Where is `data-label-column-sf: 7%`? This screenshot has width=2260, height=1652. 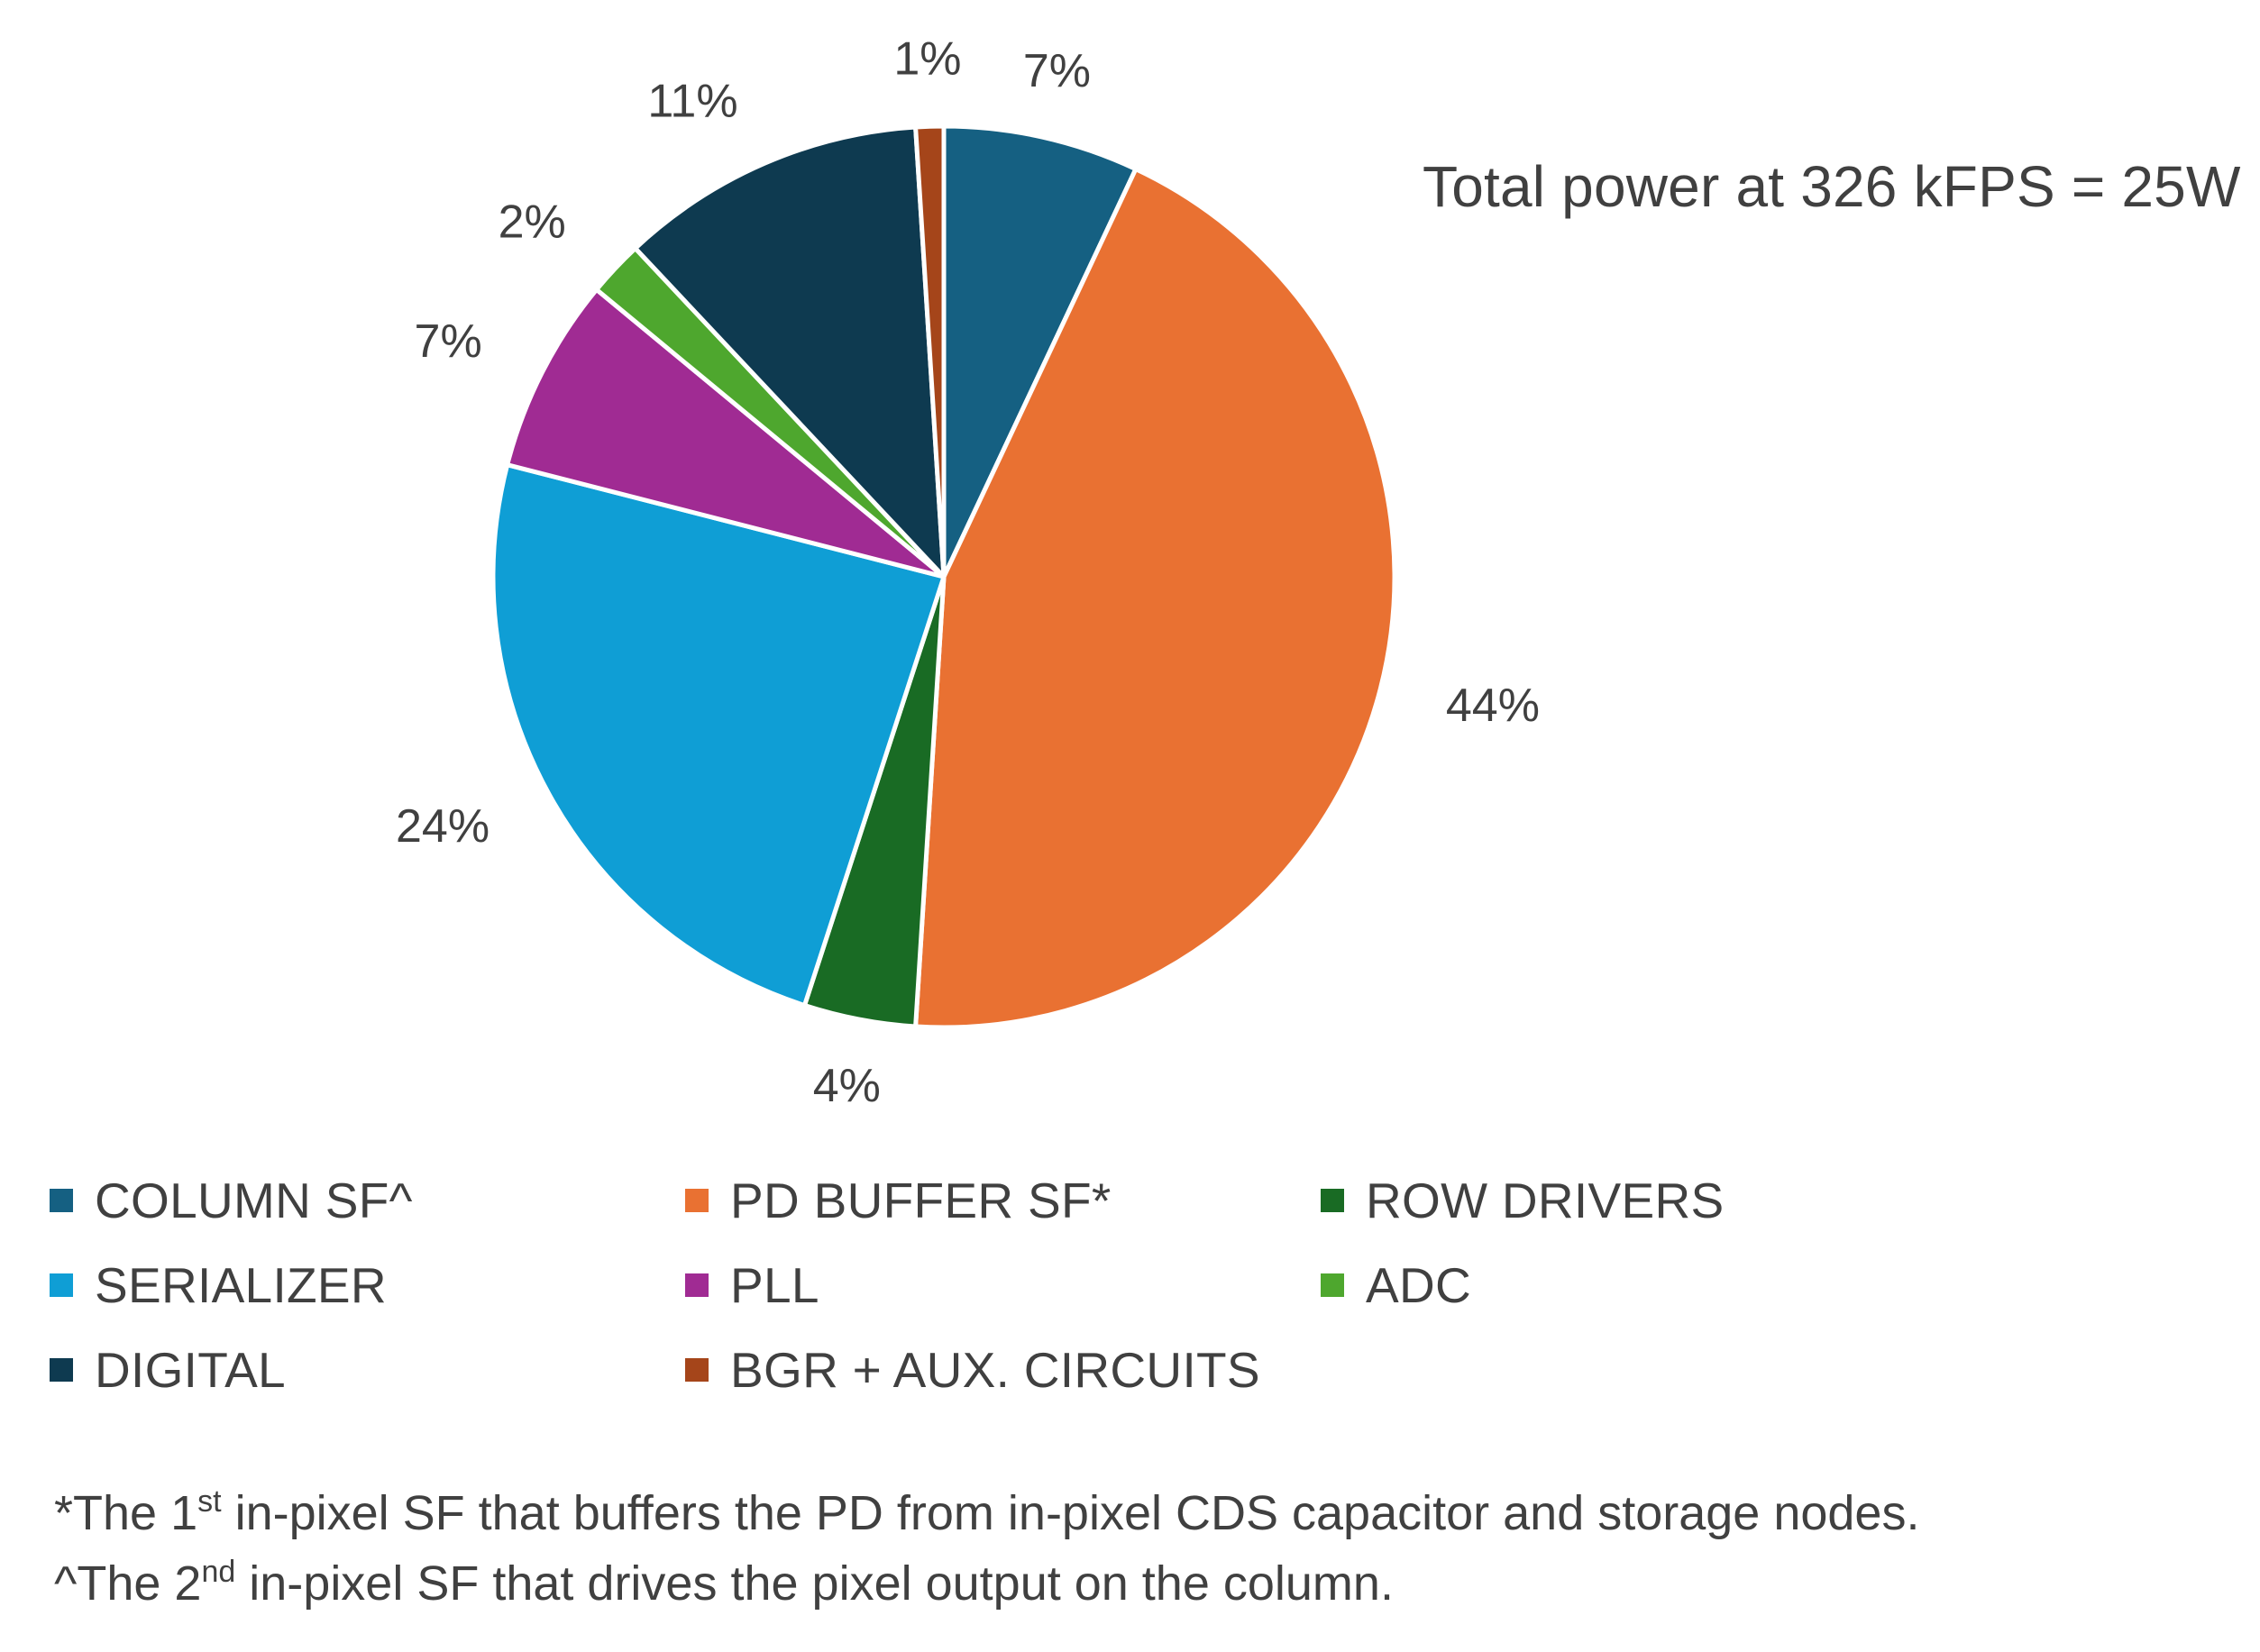
data-label-column-sf: 7% is located at coordinates (1057, 71).